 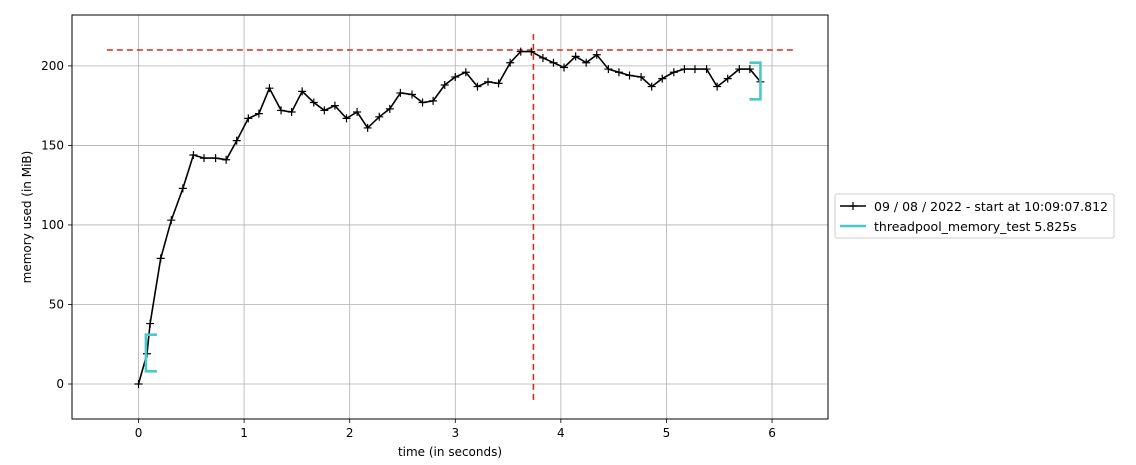 What do you see at coordinates (244, 433) in the screenshot?
I see `x-tick-label: 1` at bounding box center [244, 433].